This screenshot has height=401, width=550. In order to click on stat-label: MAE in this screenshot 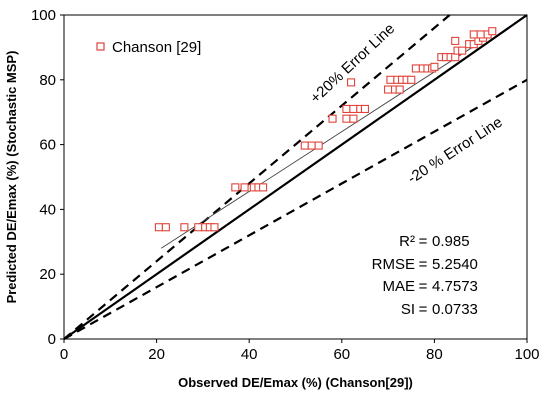, I will do `click(398, 286)`.